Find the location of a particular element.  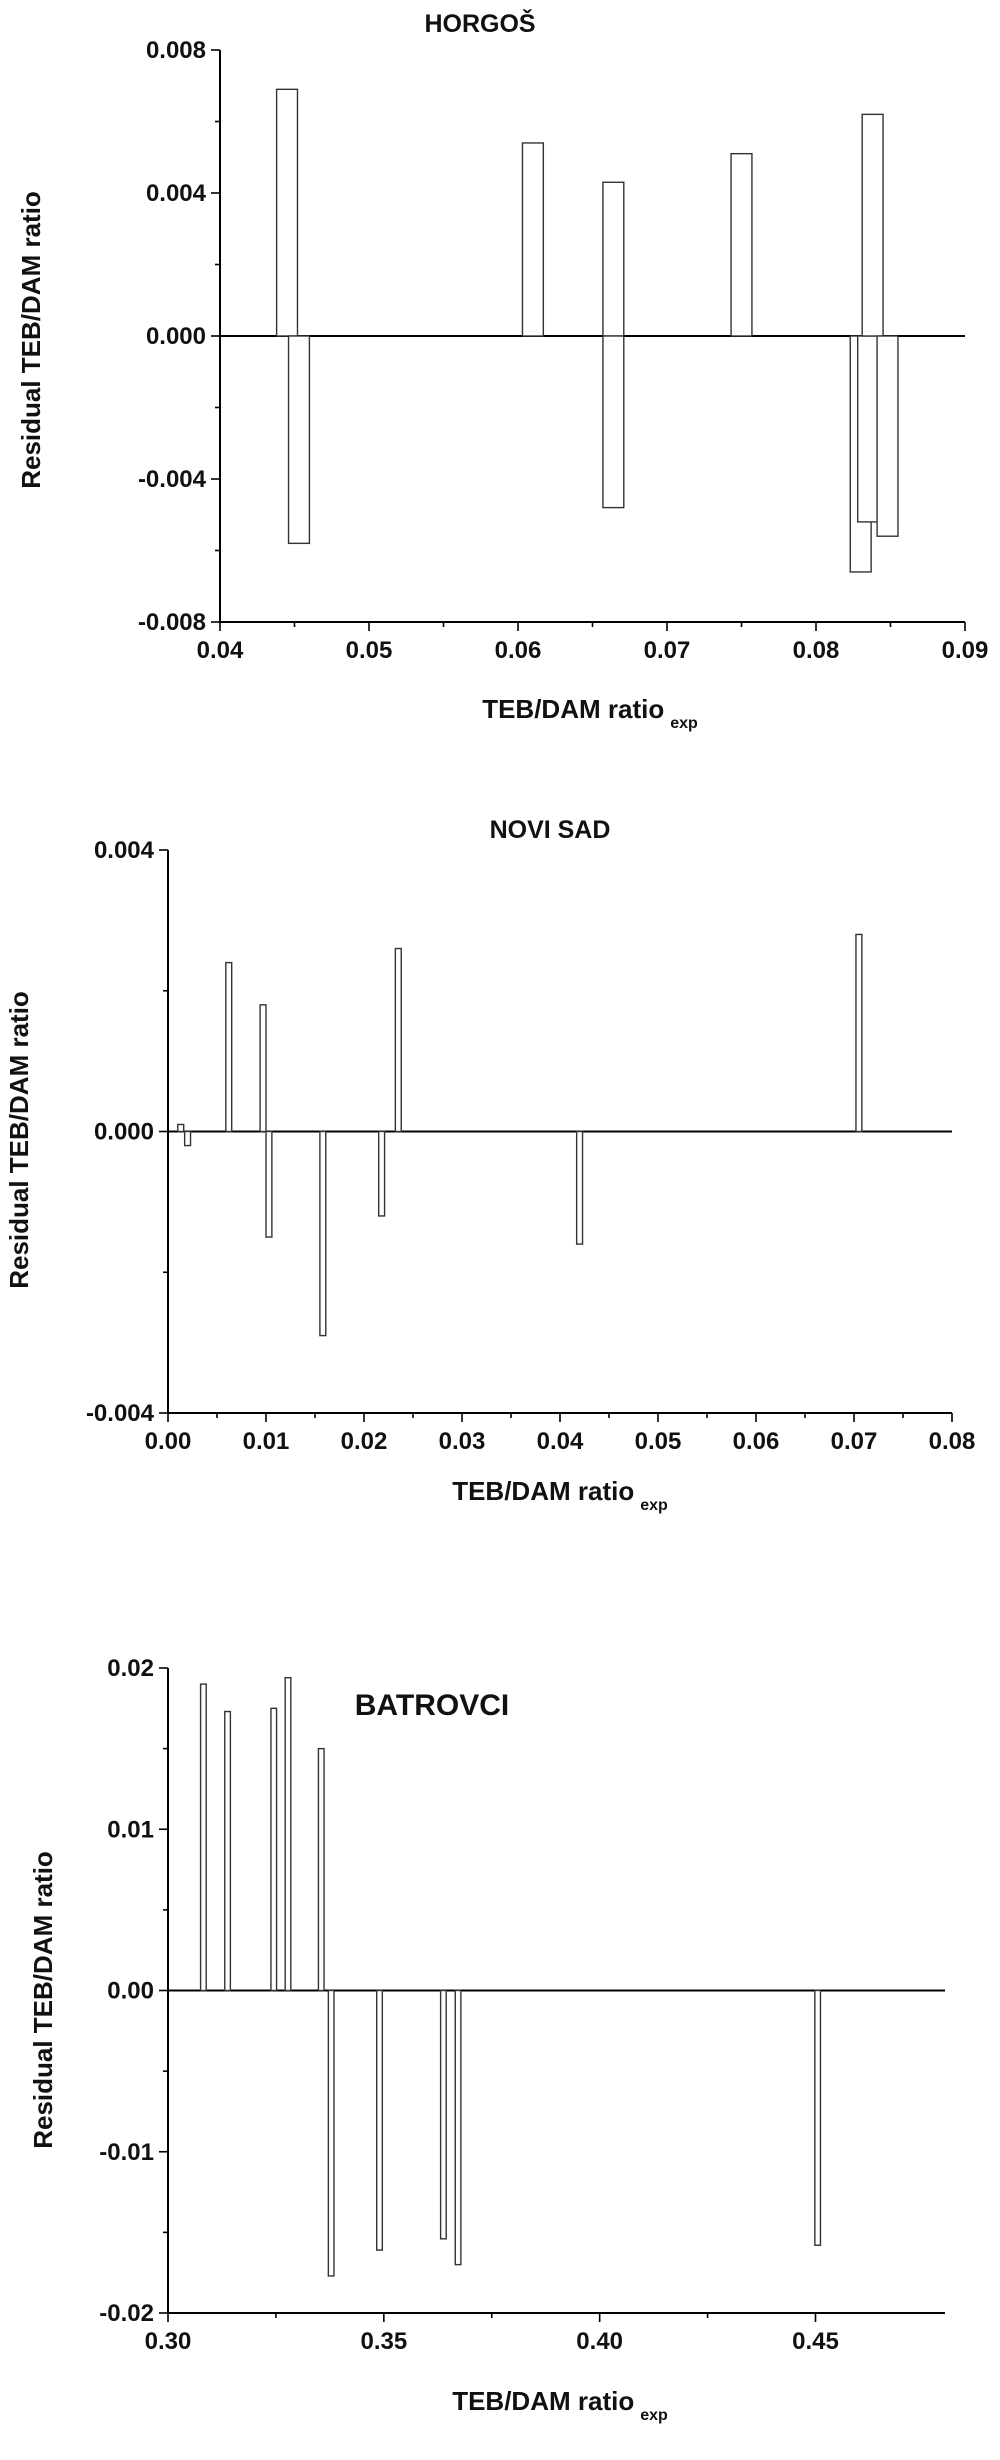

y-tick-label: 0.02 is located at coordinates (130, 1668).